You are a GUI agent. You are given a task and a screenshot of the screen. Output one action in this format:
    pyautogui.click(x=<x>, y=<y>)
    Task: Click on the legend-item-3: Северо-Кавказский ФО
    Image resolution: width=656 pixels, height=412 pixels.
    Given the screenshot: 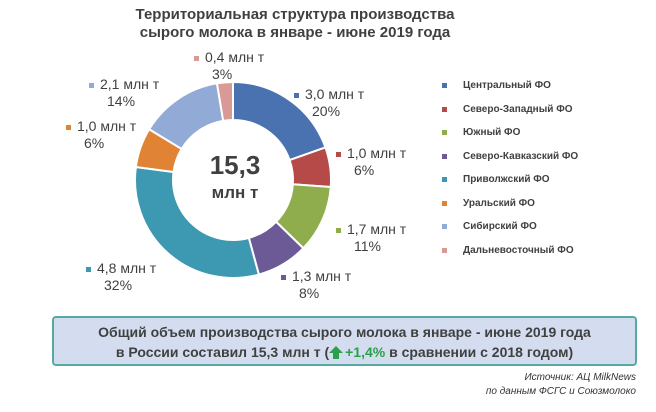 What is the action you would take?
    pyautogui.click(x=509, y=157)
    